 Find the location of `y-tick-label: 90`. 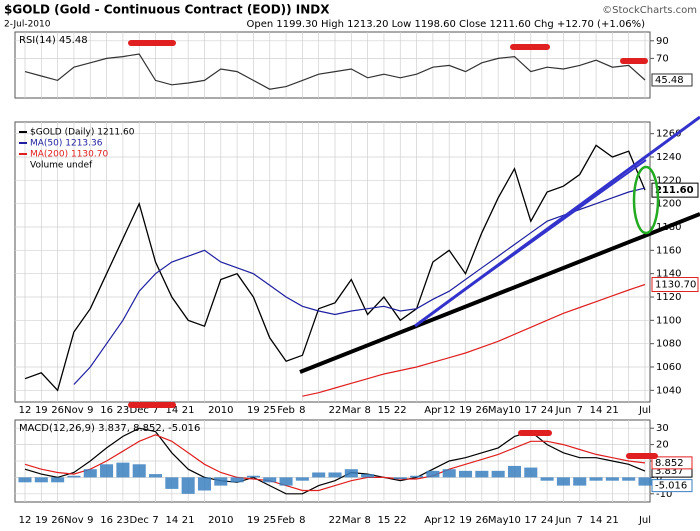

y-tick-label: 90 is located at coordinates (662, 41).